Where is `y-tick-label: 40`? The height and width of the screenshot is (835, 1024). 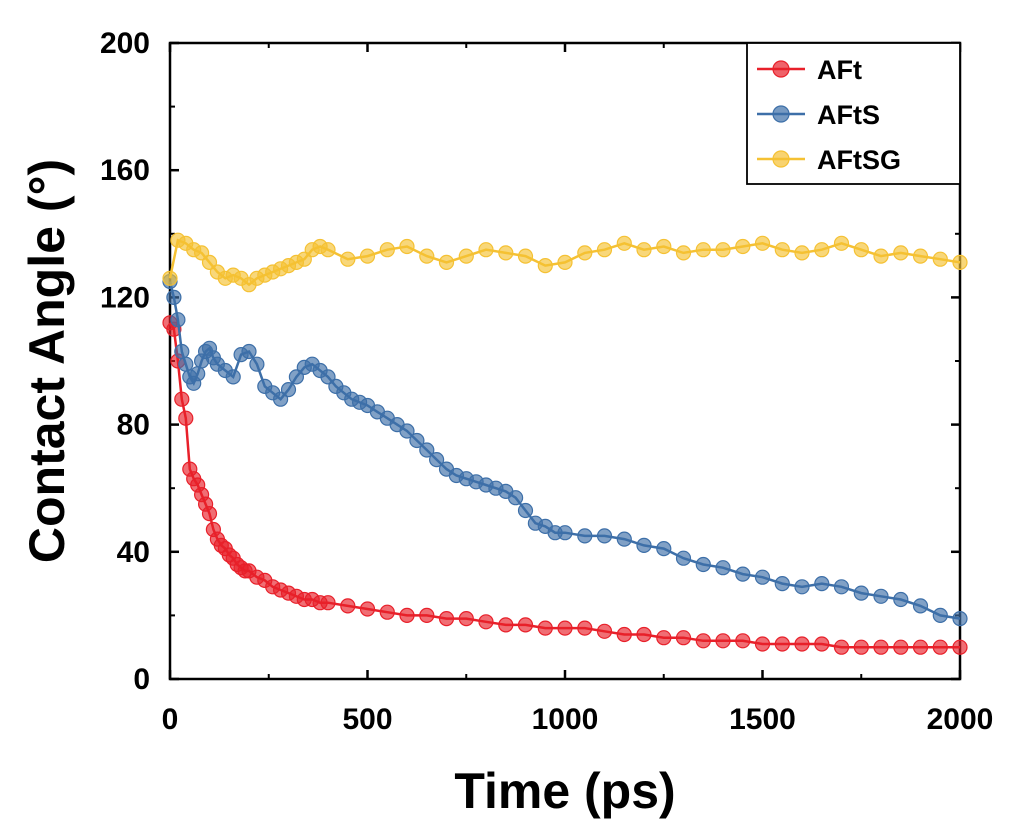 y-tick-label: 40 is located at coordinates (133, 552).